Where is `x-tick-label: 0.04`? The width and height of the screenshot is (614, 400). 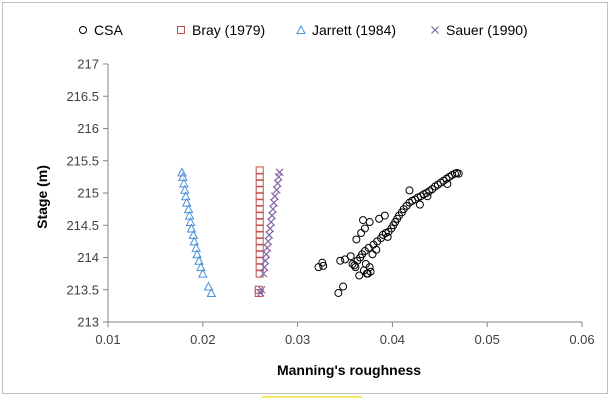 x-tick-label: 0.04 is located at coordinates (392, 339).